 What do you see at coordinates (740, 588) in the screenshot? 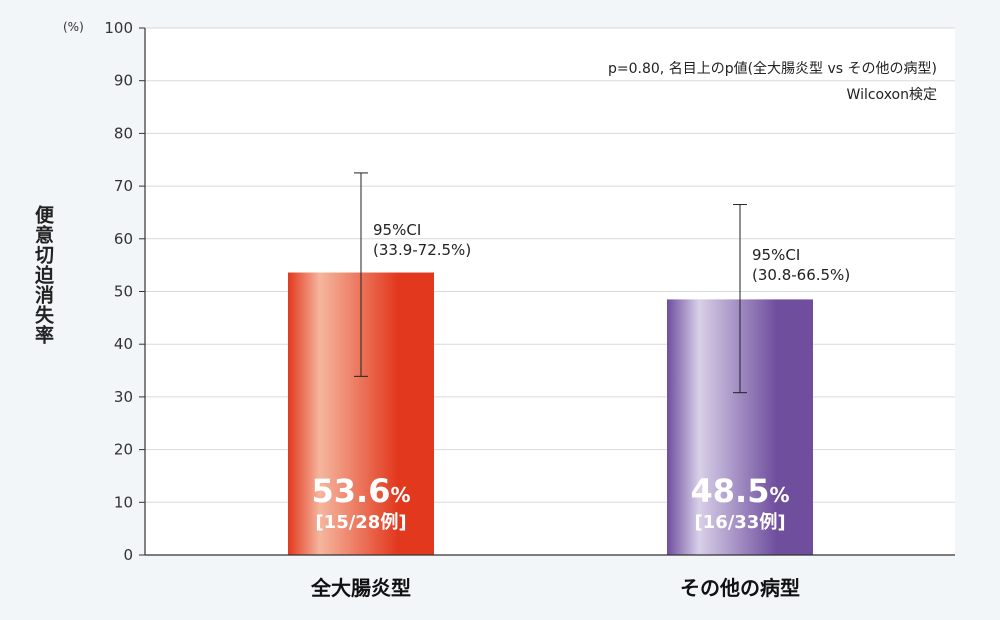
I see `category-label-2: その他の病型` at bounding box center [740, 588].